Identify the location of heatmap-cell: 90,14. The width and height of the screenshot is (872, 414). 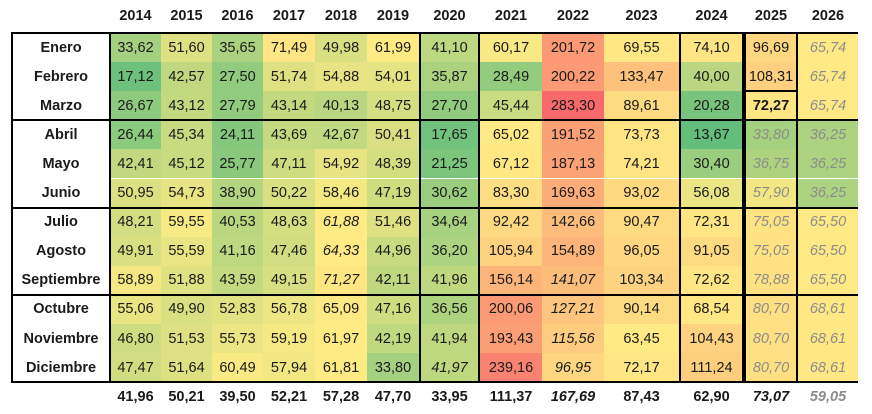
(641, 309).